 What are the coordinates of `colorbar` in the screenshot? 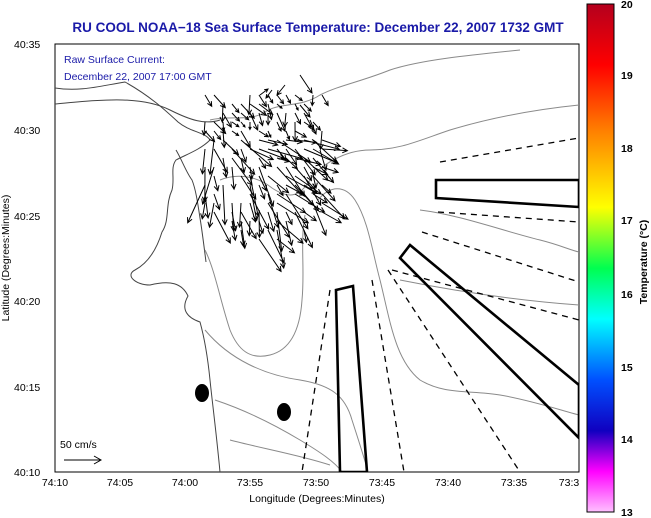 It's located at (600, 258).